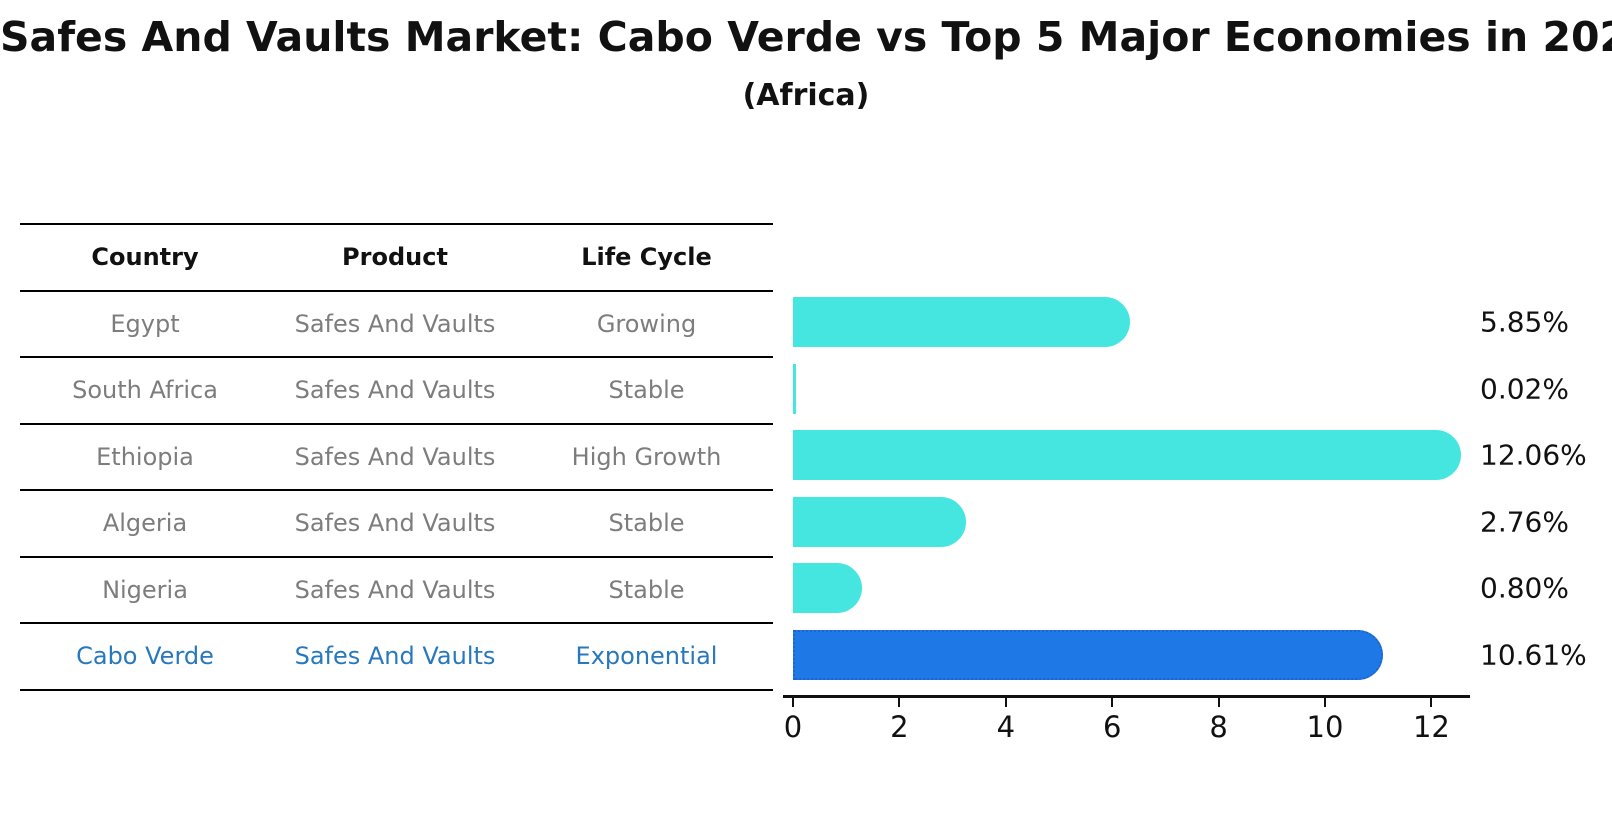 This screenshot has width=1612, height=823. I want to click on table-row-algeria: Algeria Safes And Vaults Stable, so click(396, 524).